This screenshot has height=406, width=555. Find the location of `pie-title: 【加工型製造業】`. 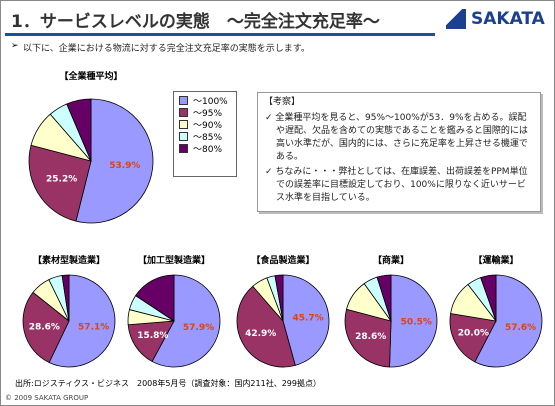

pie-title: 【加工型製造業】 is located at coordinates (174, 260).